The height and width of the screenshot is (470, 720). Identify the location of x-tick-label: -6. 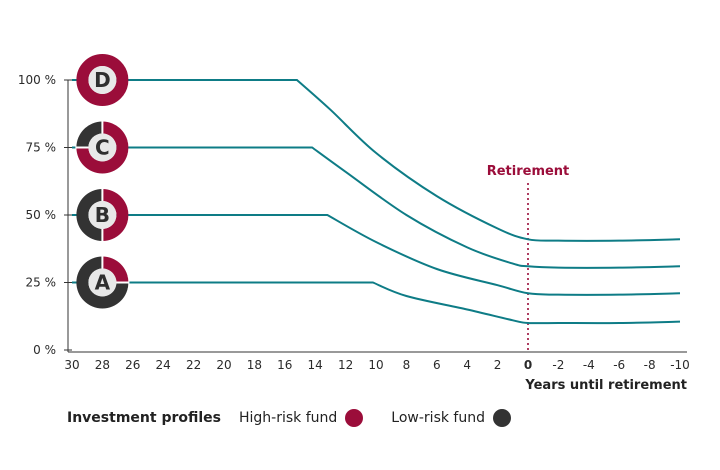
(619, 365).